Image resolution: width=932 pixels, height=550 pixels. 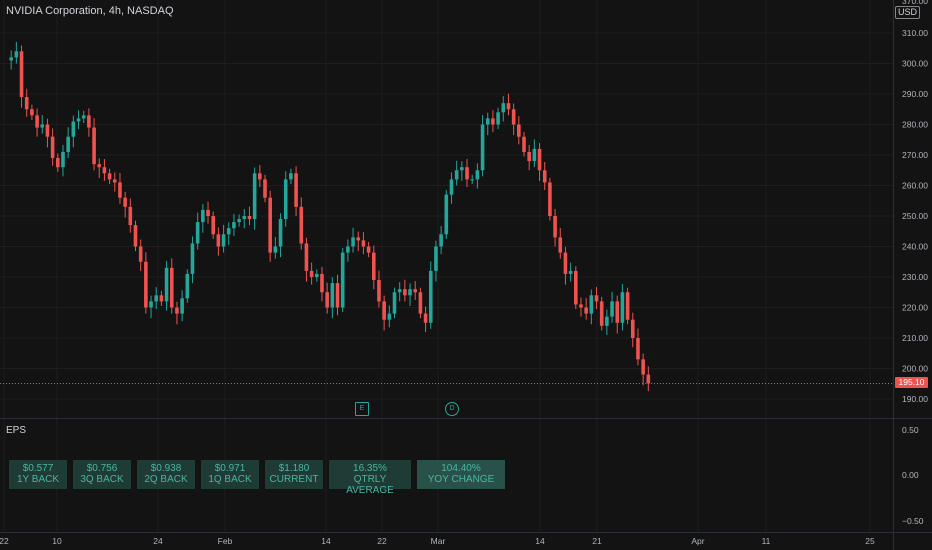 What do you see at coordinates (102, 468) in the screenshot?
I see `eps-value: $0.756` at bounding box center [102, 468].